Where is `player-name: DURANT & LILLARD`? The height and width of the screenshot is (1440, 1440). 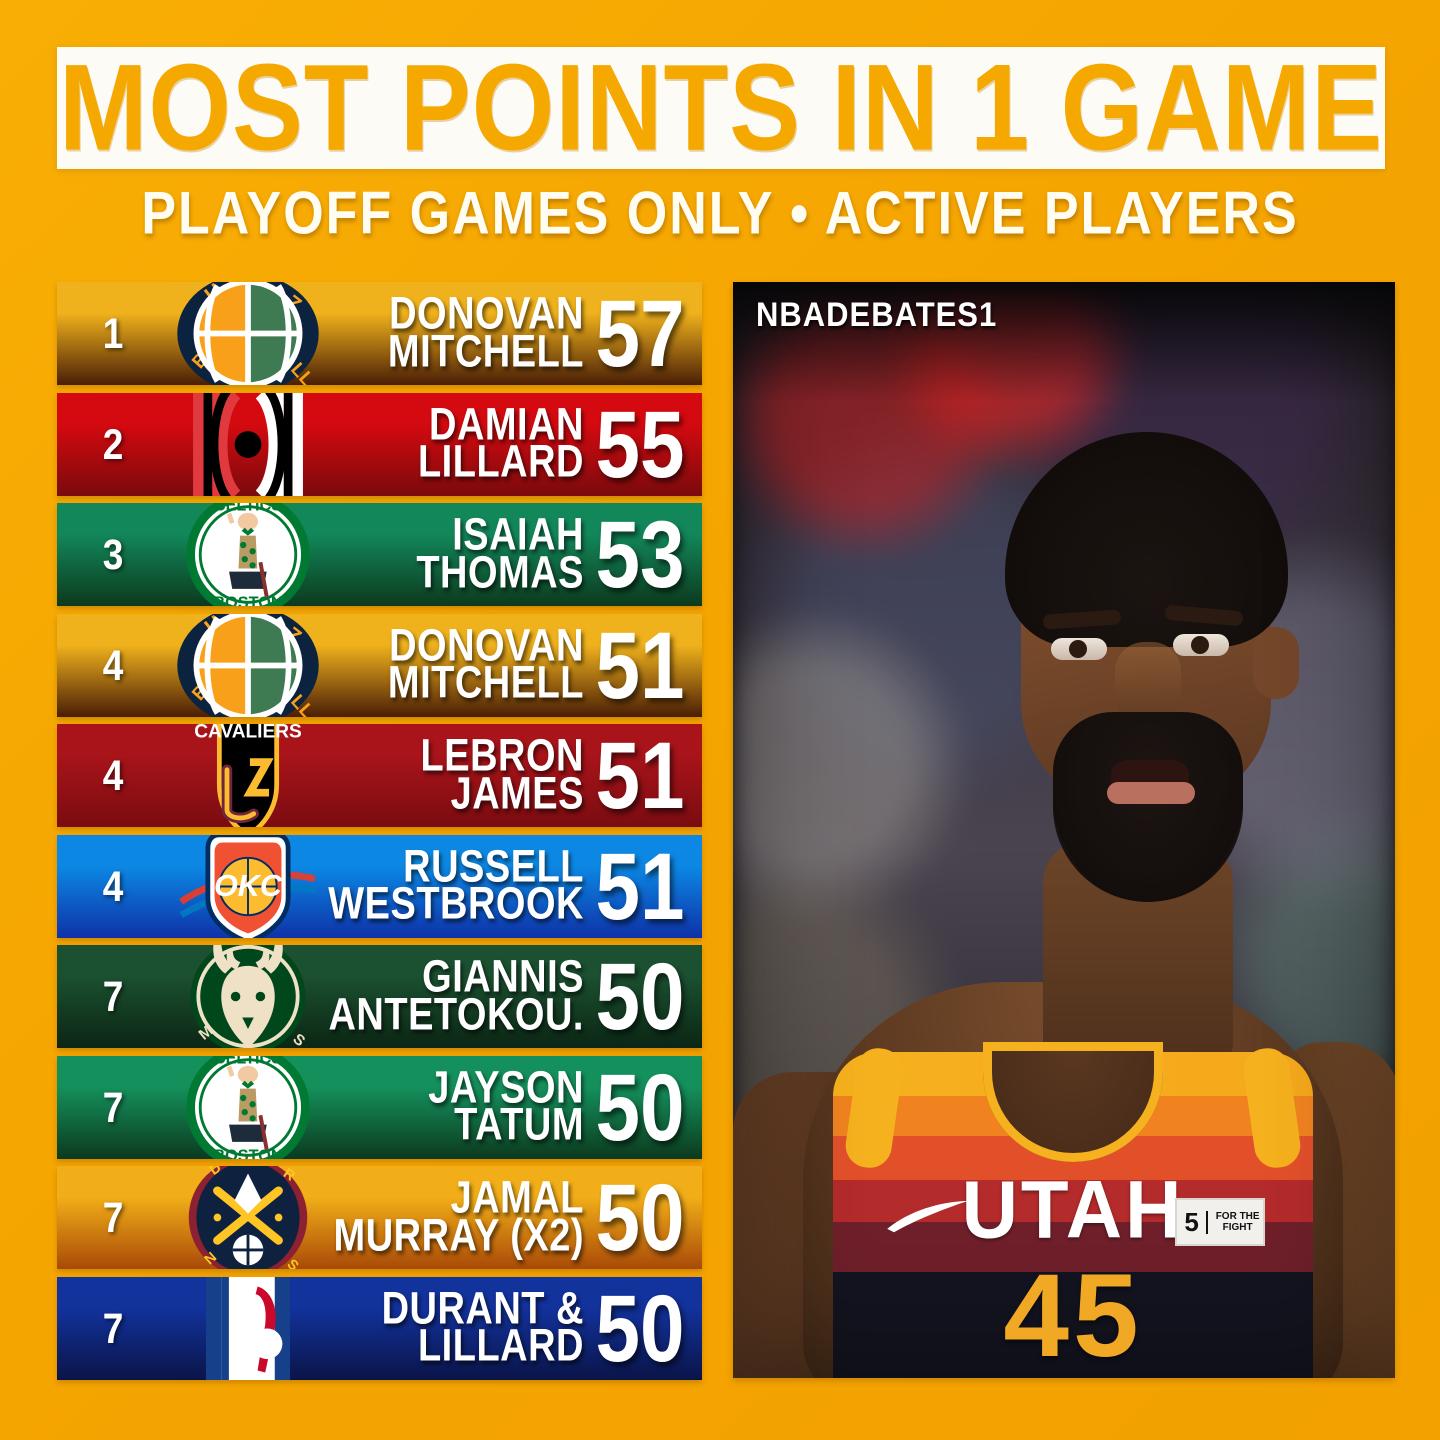
player-name: DURANT & LILLARD is located at coordinates (483, 1328).